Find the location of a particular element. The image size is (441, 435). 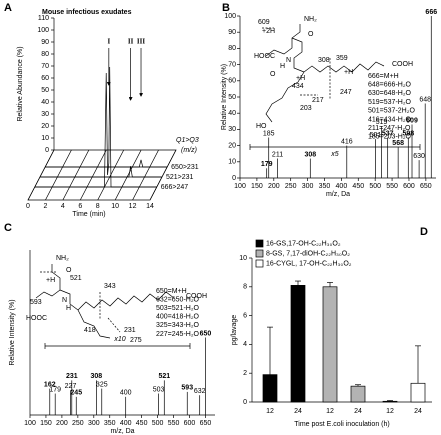

x-tick-label: 0 is located at coordinates (28, 206).